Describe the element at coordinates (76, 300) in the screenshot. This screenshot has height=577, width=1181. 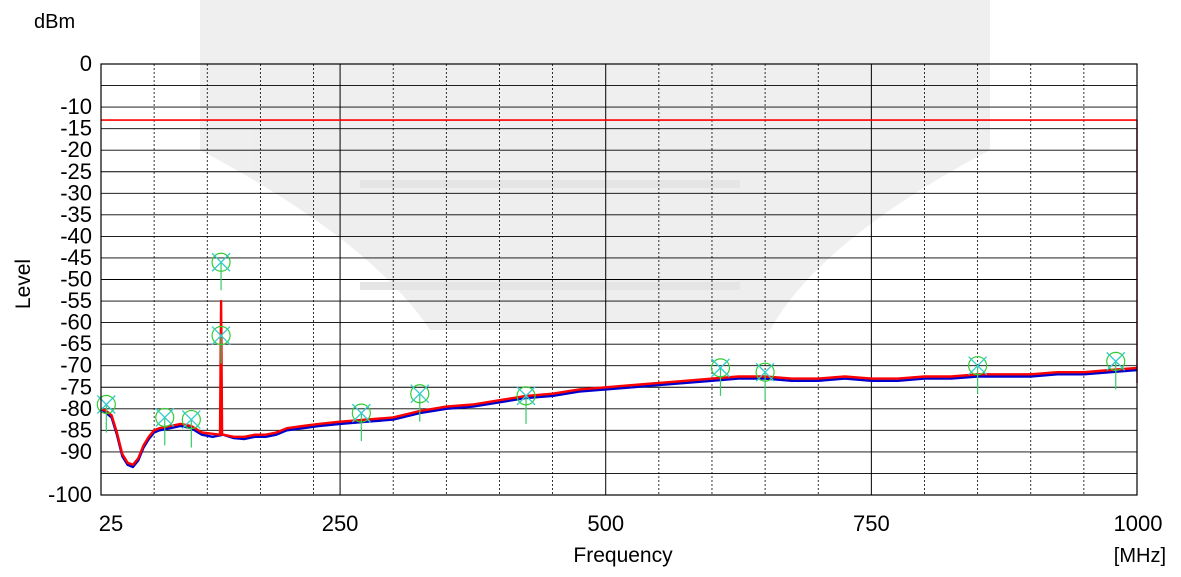
I see `y-tick-label: -55` at that location.